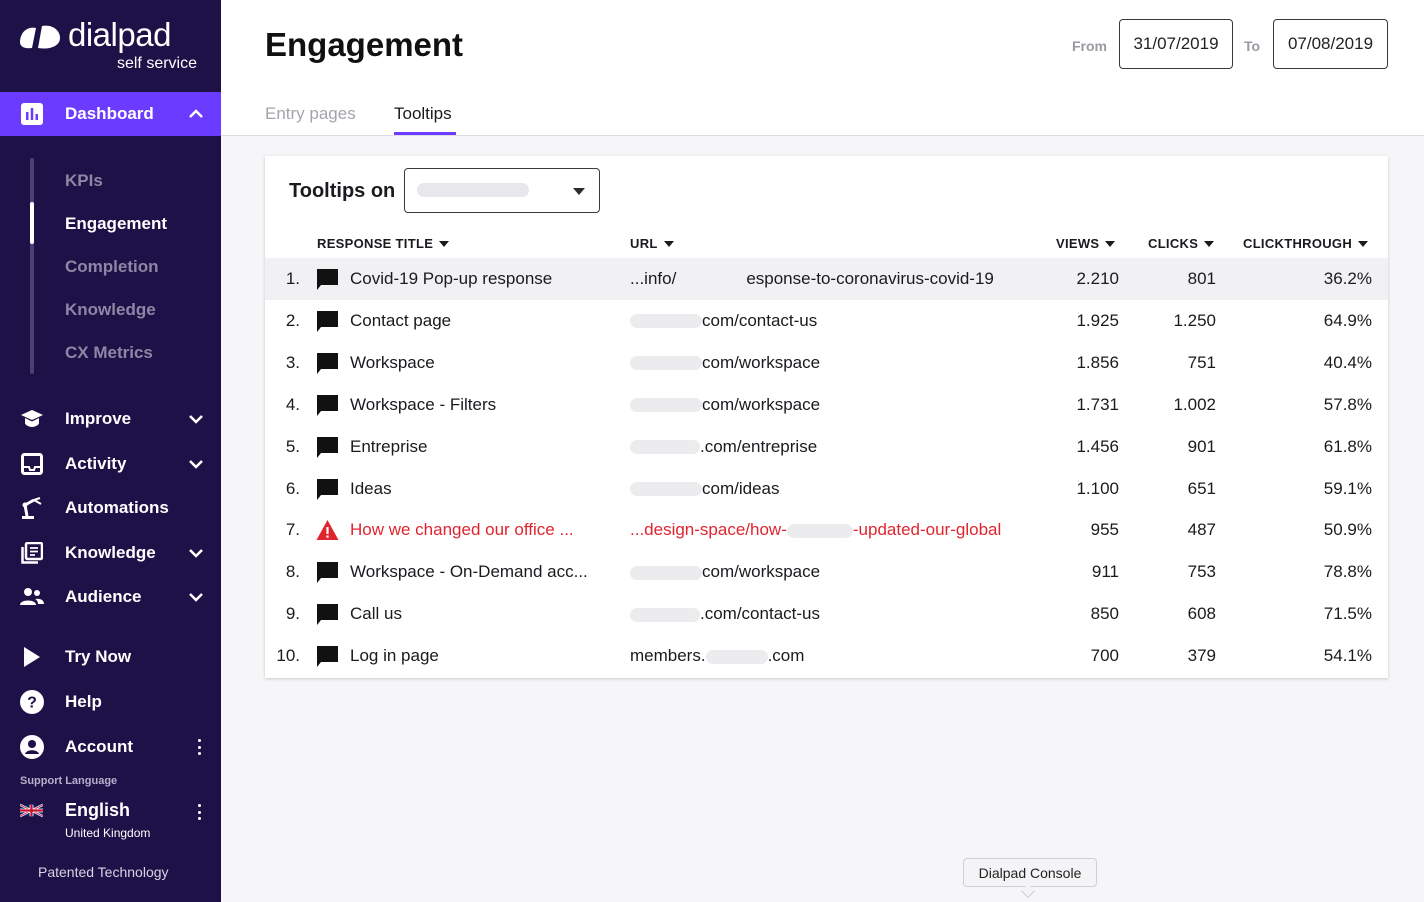  I want to click on subnav-item-cx-metrics: CX Metrics, so click(109, 352).